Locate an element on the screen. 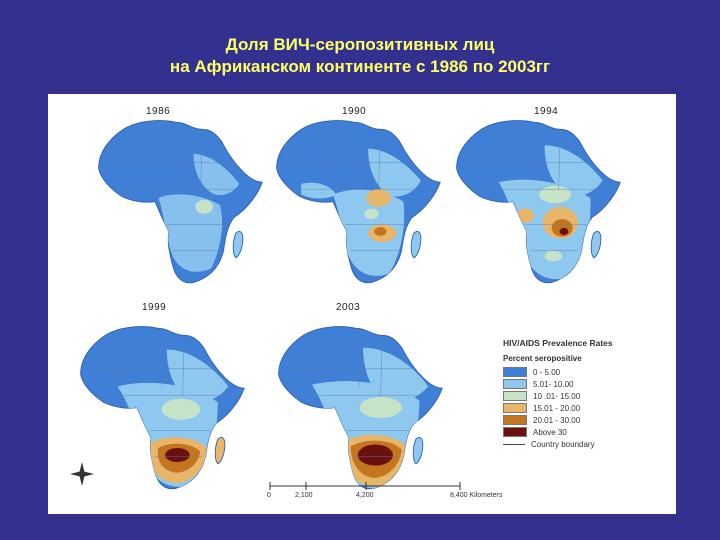 The width and height of the screenshot is (720, 540). legend-title: HIV/AIDS Prevalence Rates is located at coordinates (558, 343).